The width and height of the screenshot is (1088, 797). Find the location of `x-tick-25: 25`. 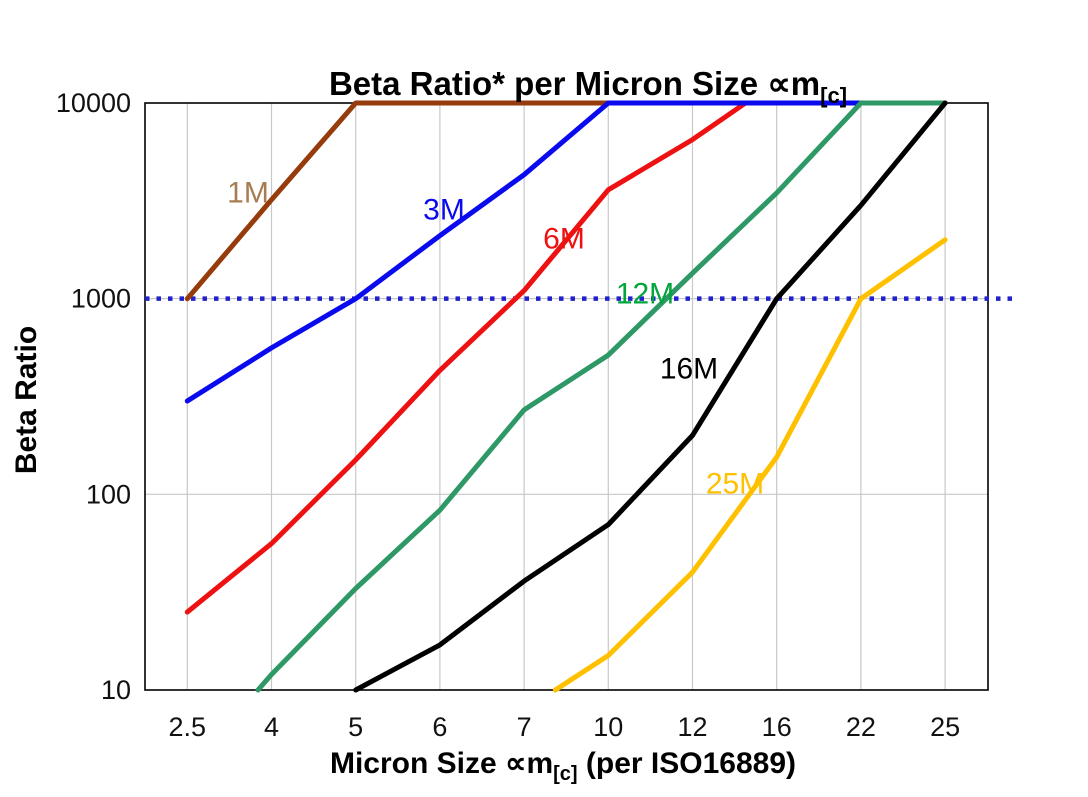

x-tick-25: 25 is located at coordinates (945, 727).